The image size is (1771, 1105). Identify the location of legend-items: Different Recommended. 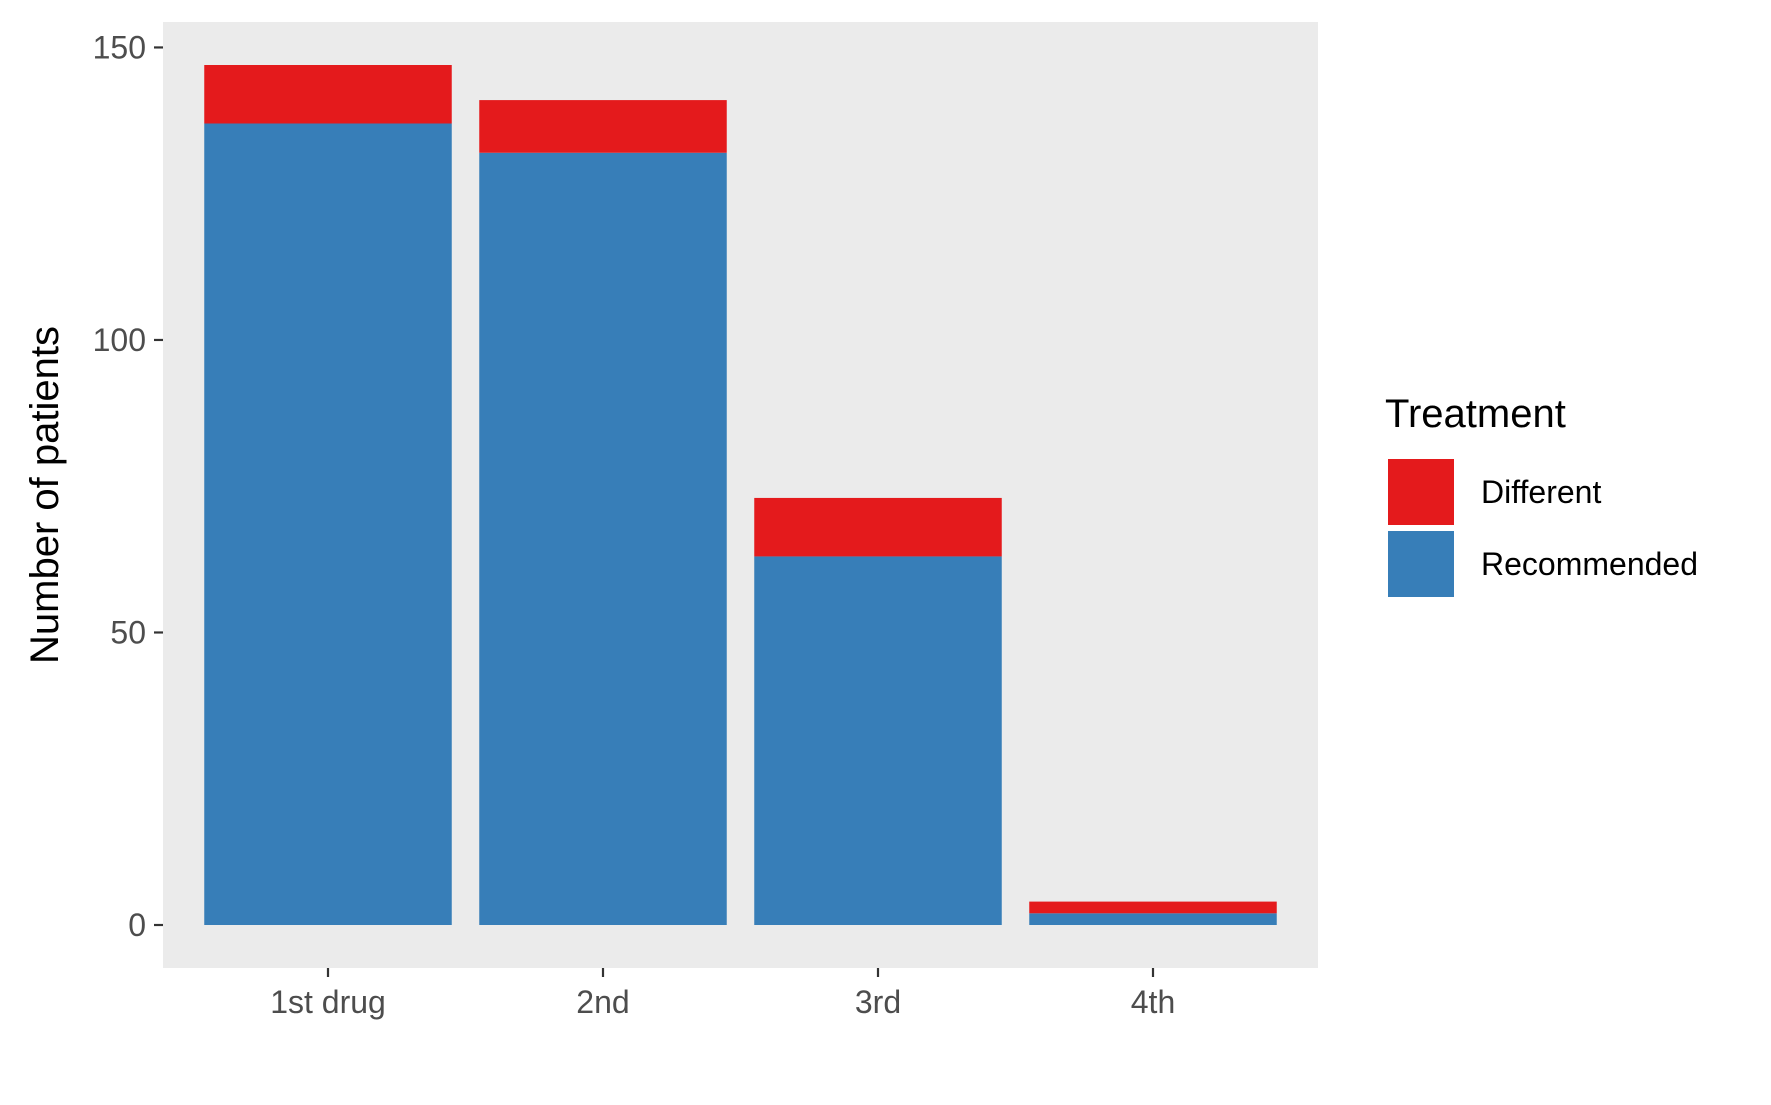
(1543, 528).